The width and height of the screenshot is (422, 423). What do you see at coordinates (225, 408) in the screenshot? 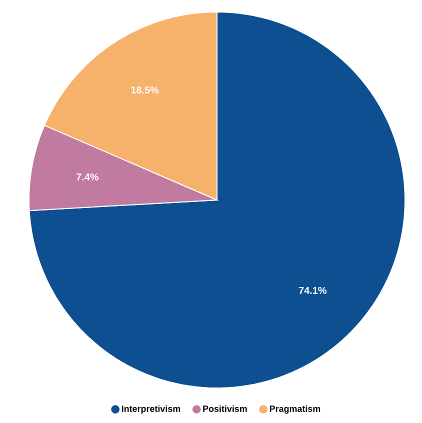
I see `legend-label: Positivism` at bounding box center [225, 408].